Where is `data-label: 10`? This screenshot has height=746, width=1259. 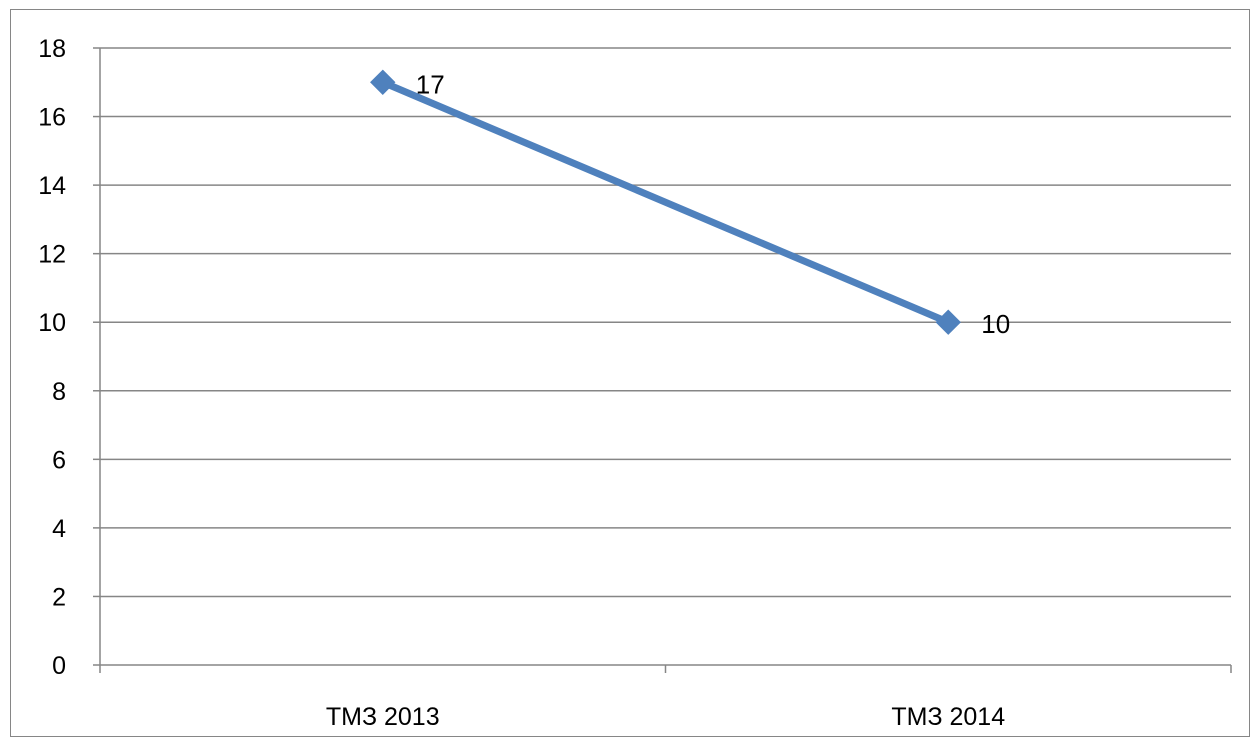 data-label: 10 is located at coordinates (995, 324).